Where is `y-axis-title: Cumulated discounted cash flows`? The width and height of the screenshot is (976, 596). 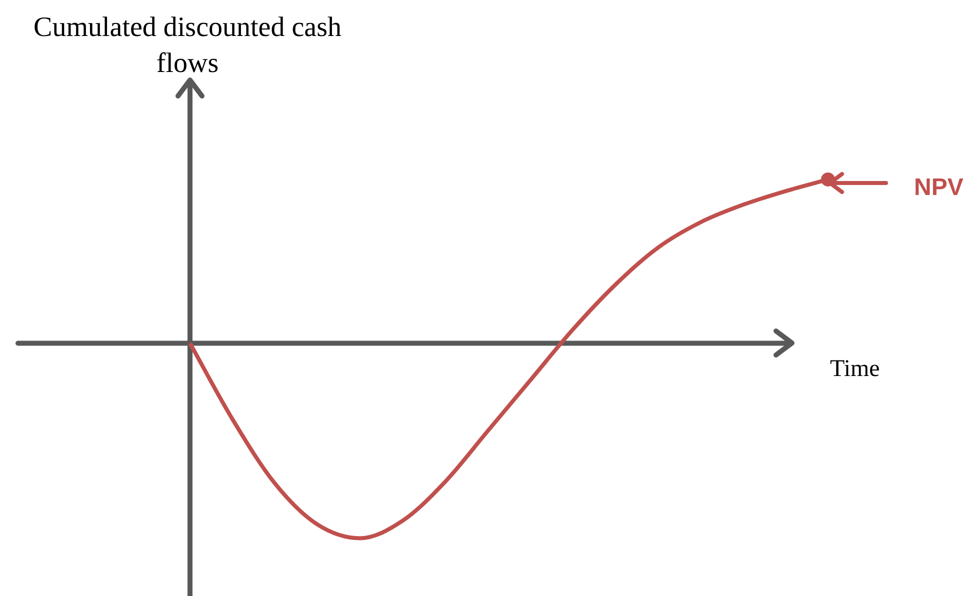 y-axis-title: Cumulated discounted cash flows is located at coordinates (187, 46).